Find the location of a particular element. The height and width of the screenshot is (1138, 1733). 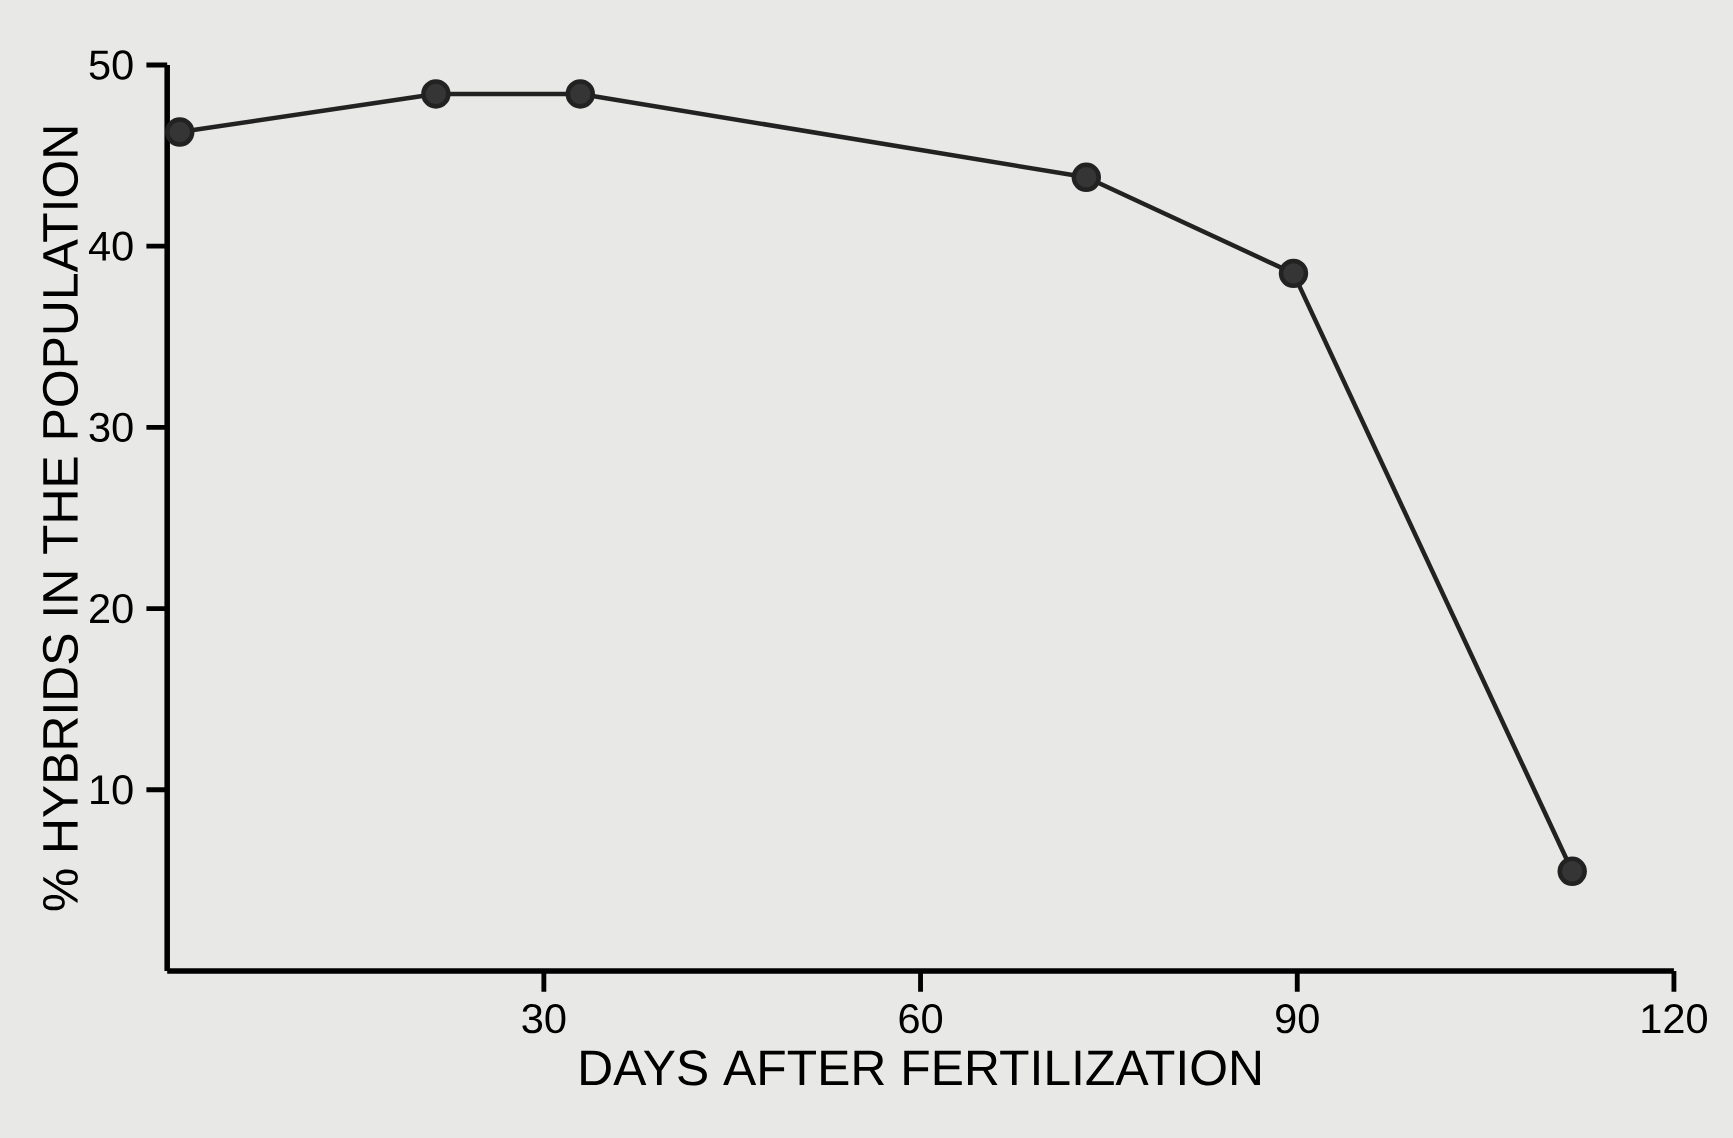

y-tick-label: 20 is located at coordinates (111, 608).